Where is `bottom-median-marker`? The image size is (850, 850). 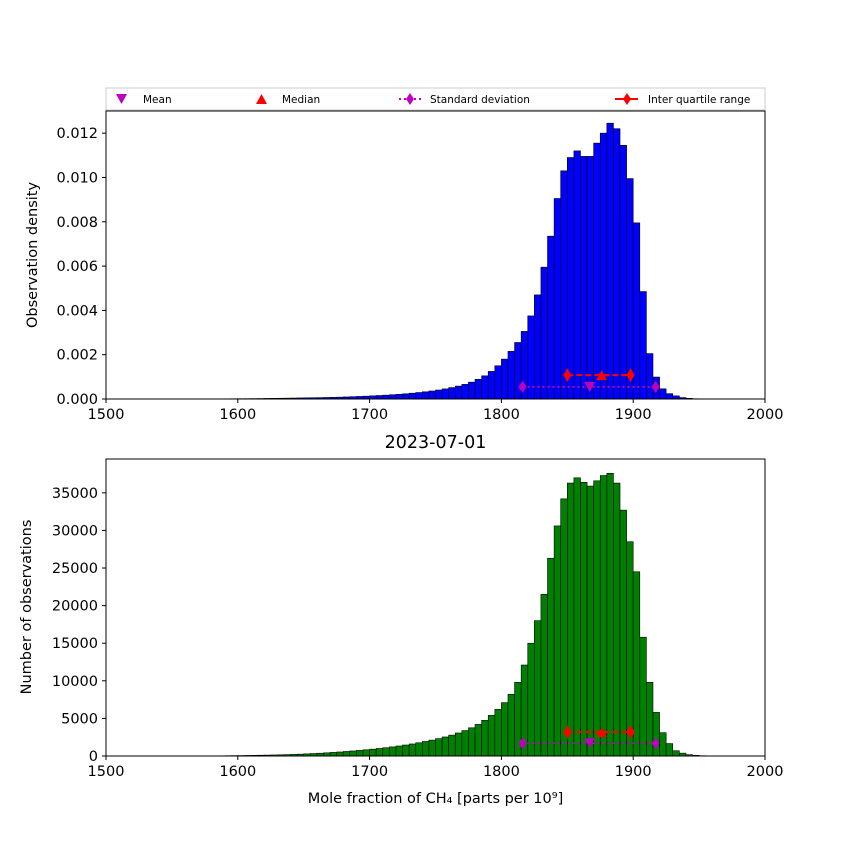 bottom-median-marker is located at coordinates (602, 731).